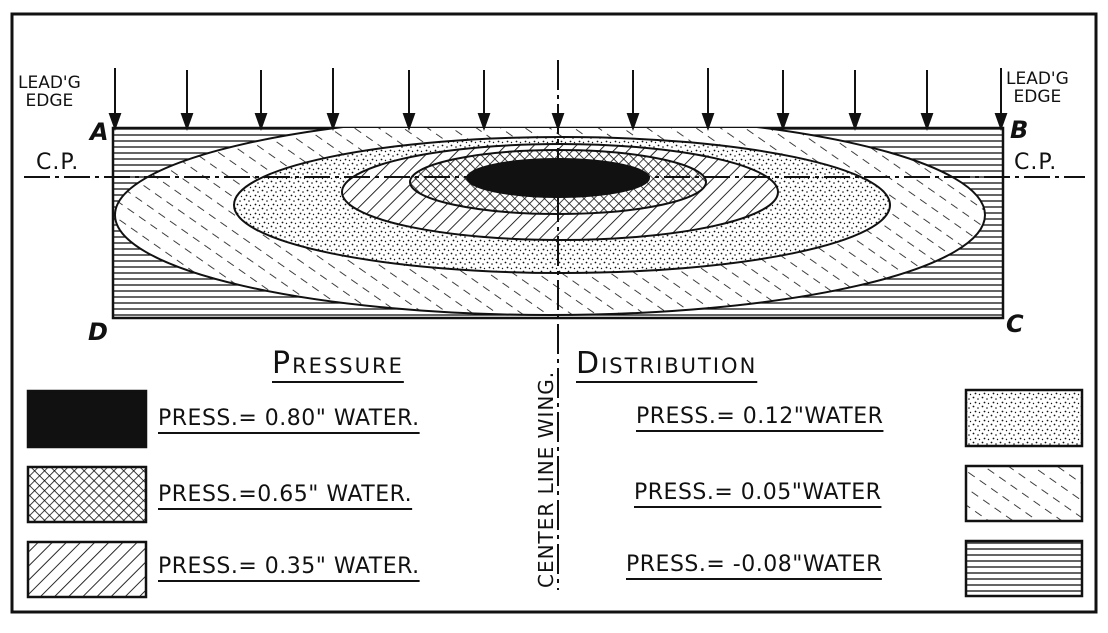  Describe the element at coordinates (558, 99) in the screenshot. I see `load-arrows` at that location.